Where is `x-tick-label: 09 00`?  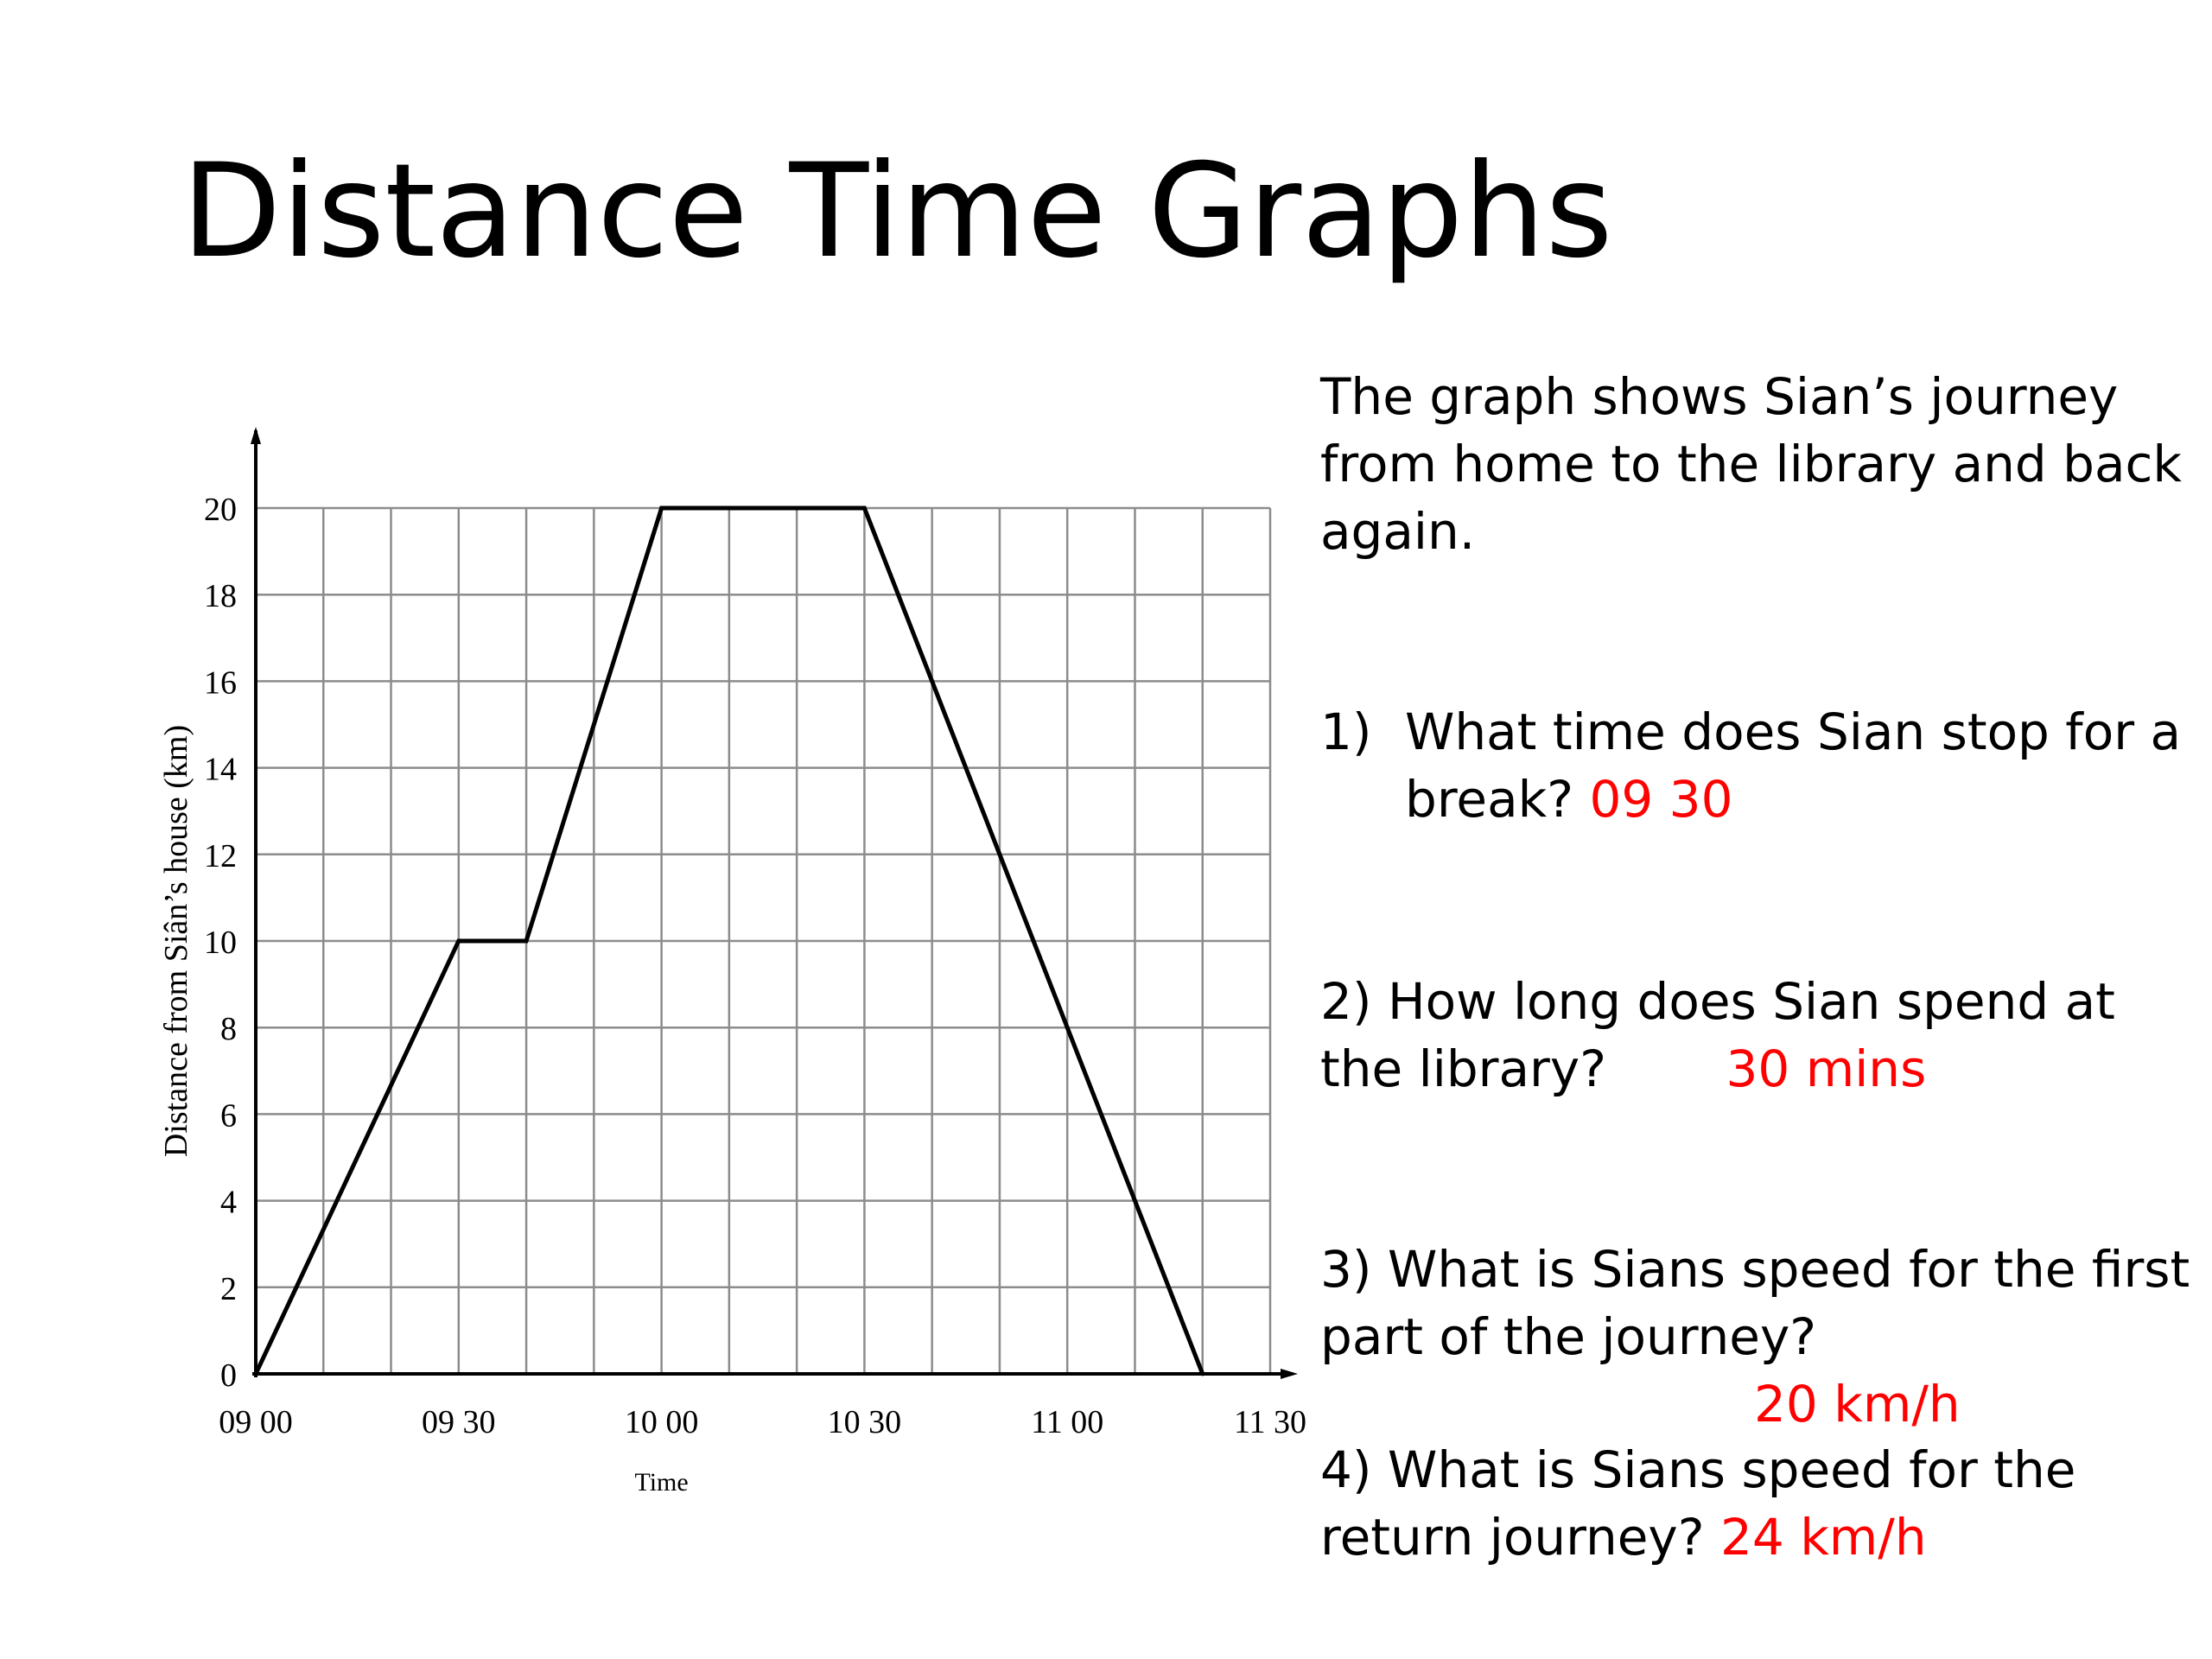 x-tick-label: 09 00 is located at coordinates (256, 1422).